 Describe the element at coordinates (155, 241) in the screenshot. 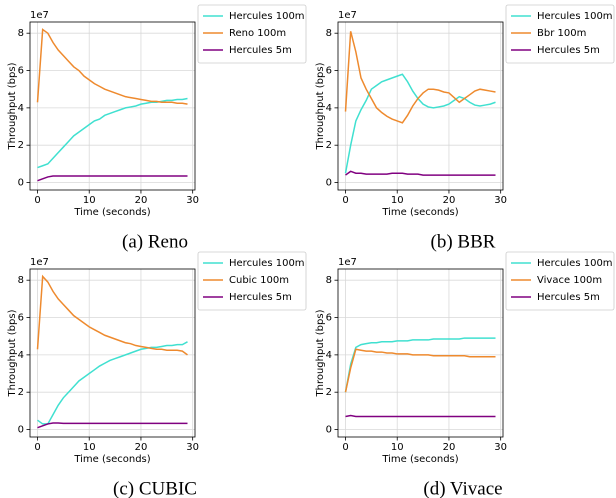

I see `caption: (a) Reno` at that location.